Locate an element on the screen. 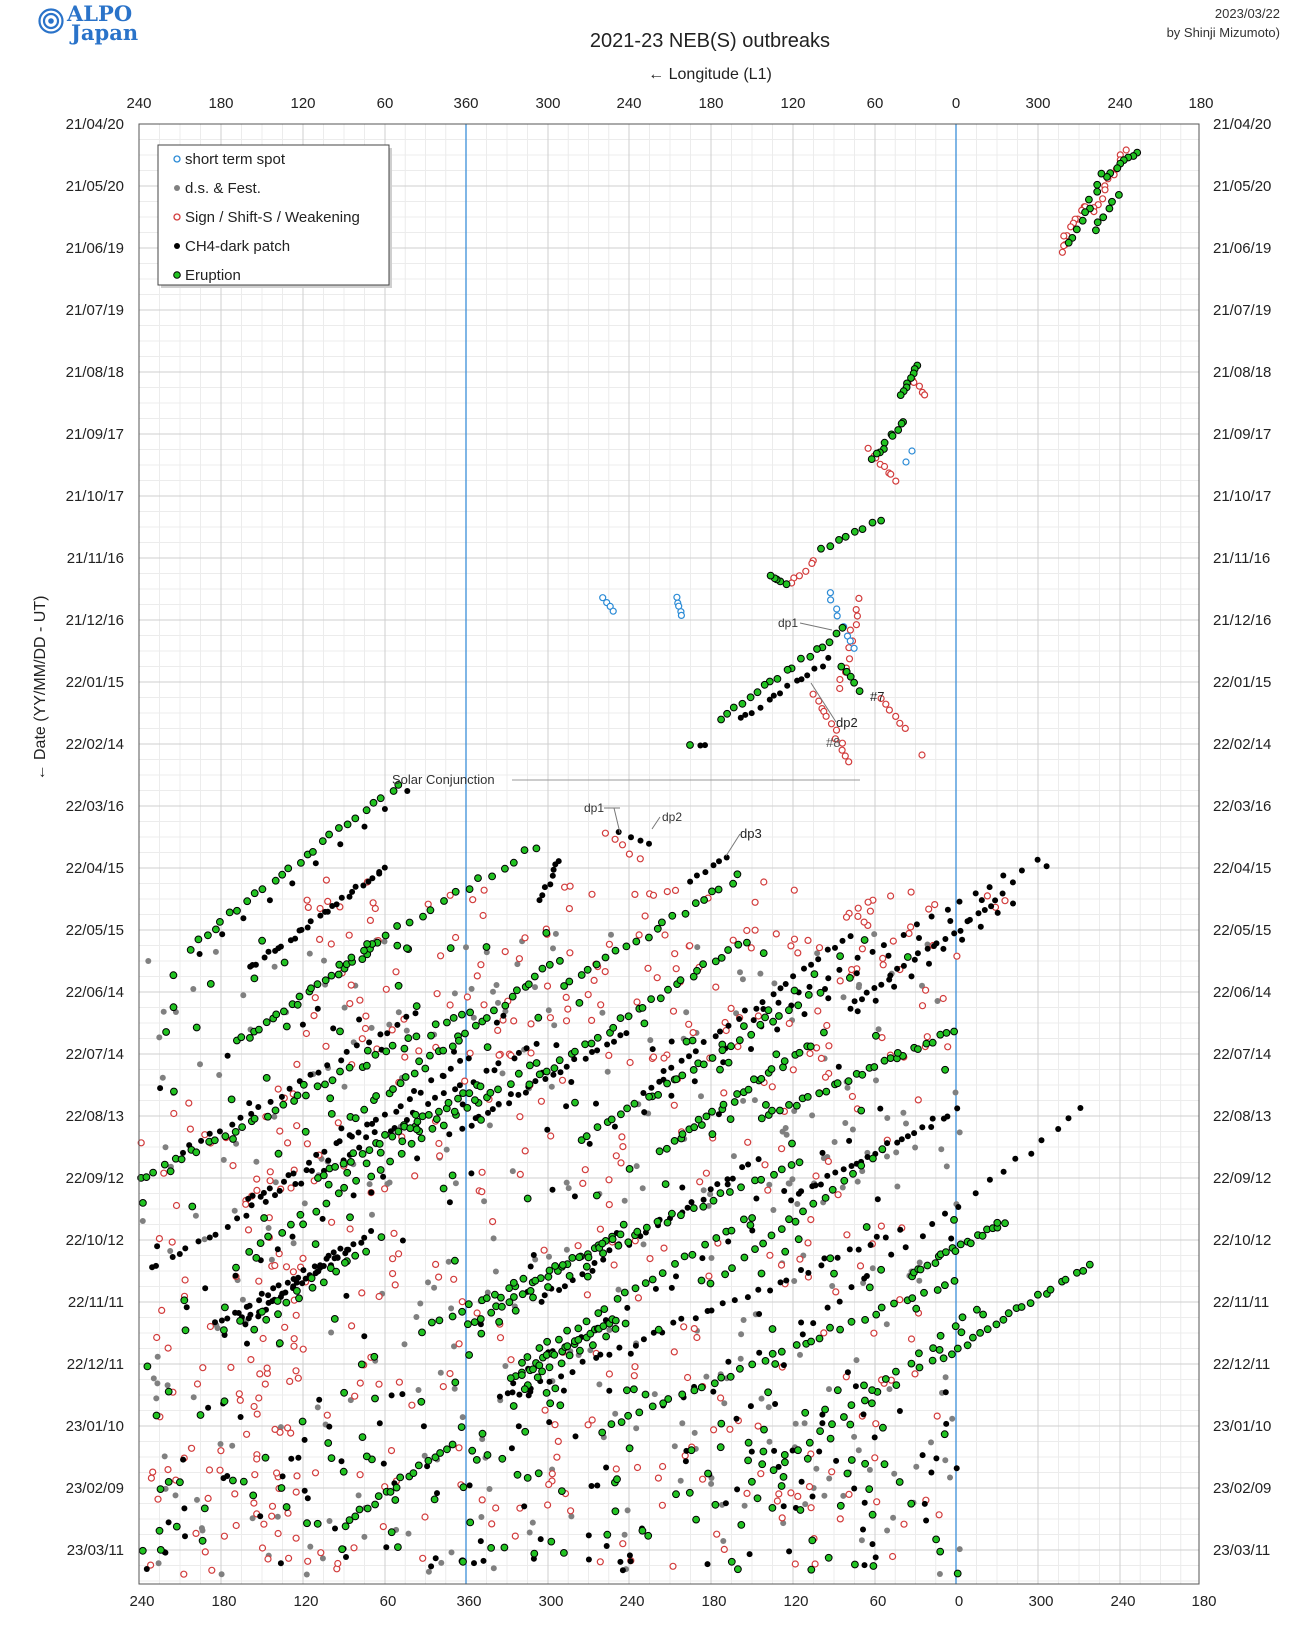 The height and width of the screenshot is (1646, 1300). y-tick-label-left: 22/03/16 is located at coordinates (95, 806).